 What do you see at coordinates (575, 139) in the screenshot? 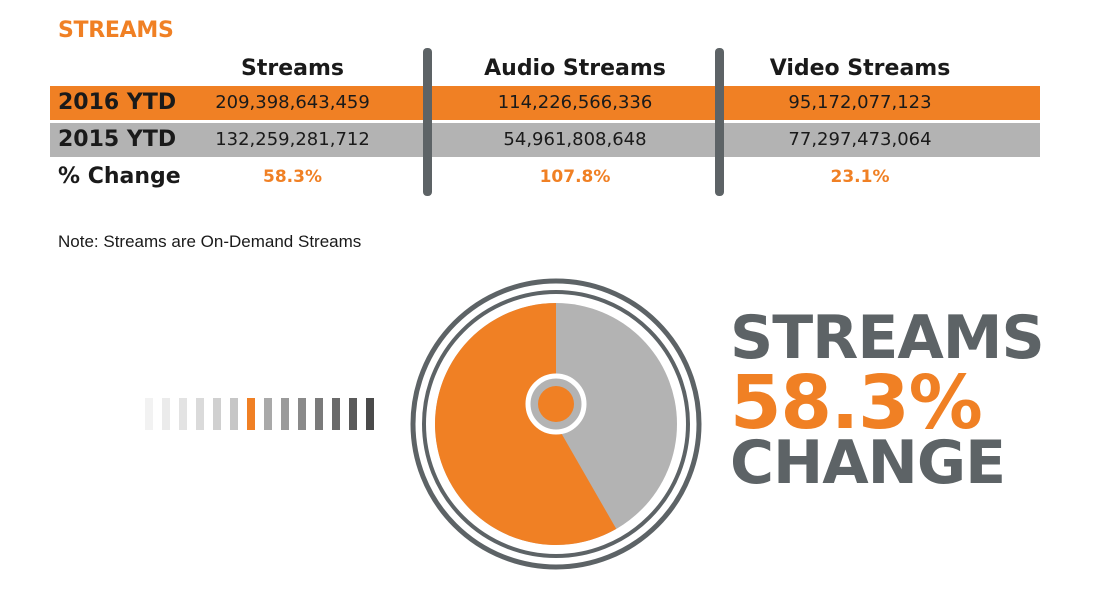
I see `cell-2015-audio: 54,961,808,648` at bounding box center [575, 139].